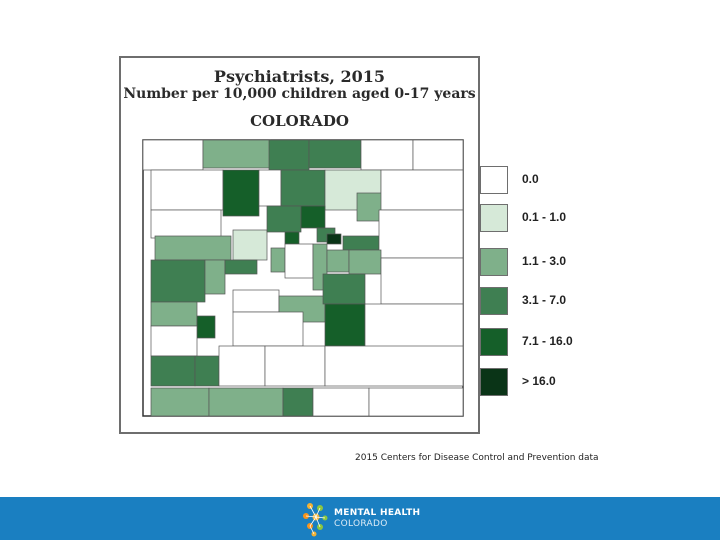 The width and height of the screenshot is (720, 543). What do you see at coordinates (313, 217) in the screenshot?
I see `county-boulder` at bounding box center [313, 217].